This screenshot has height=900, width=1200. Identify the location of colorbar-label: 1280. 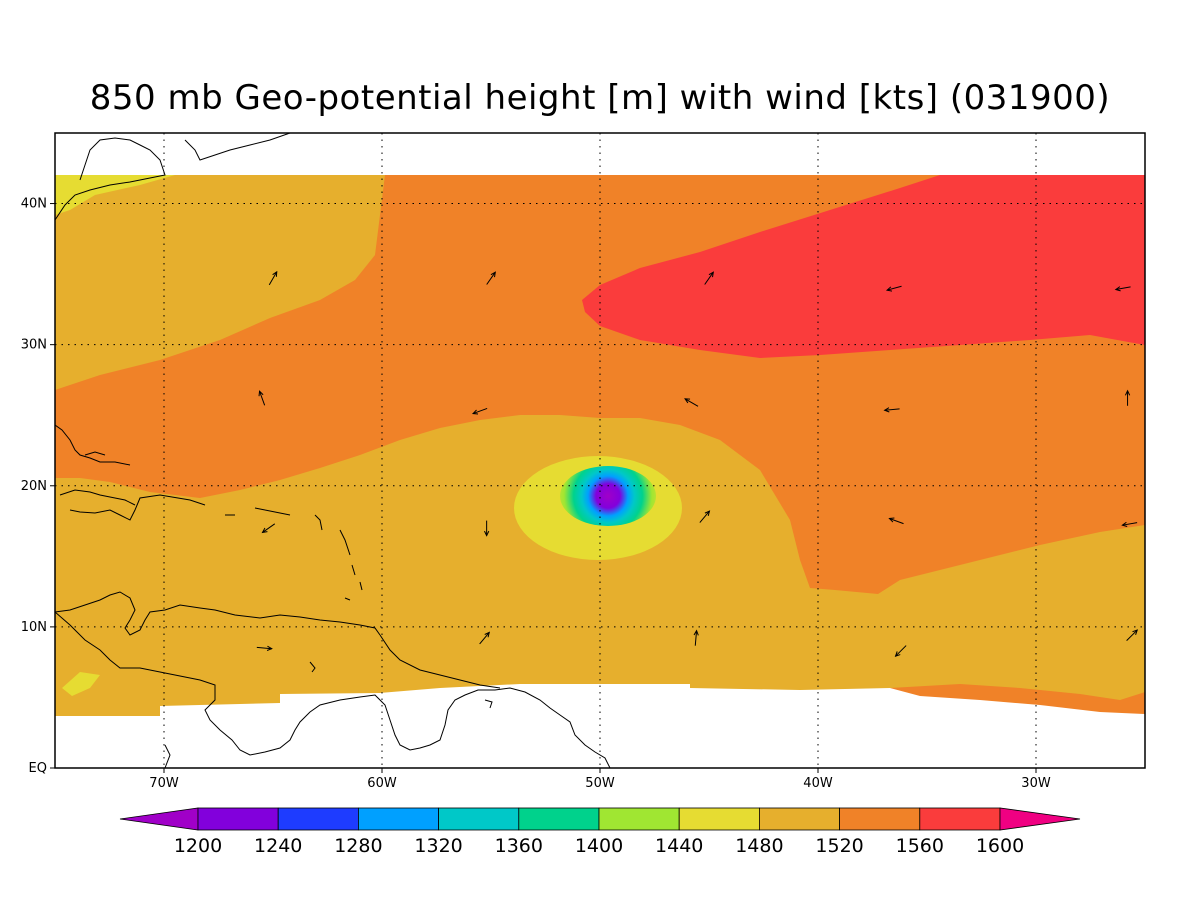
(358, 846).